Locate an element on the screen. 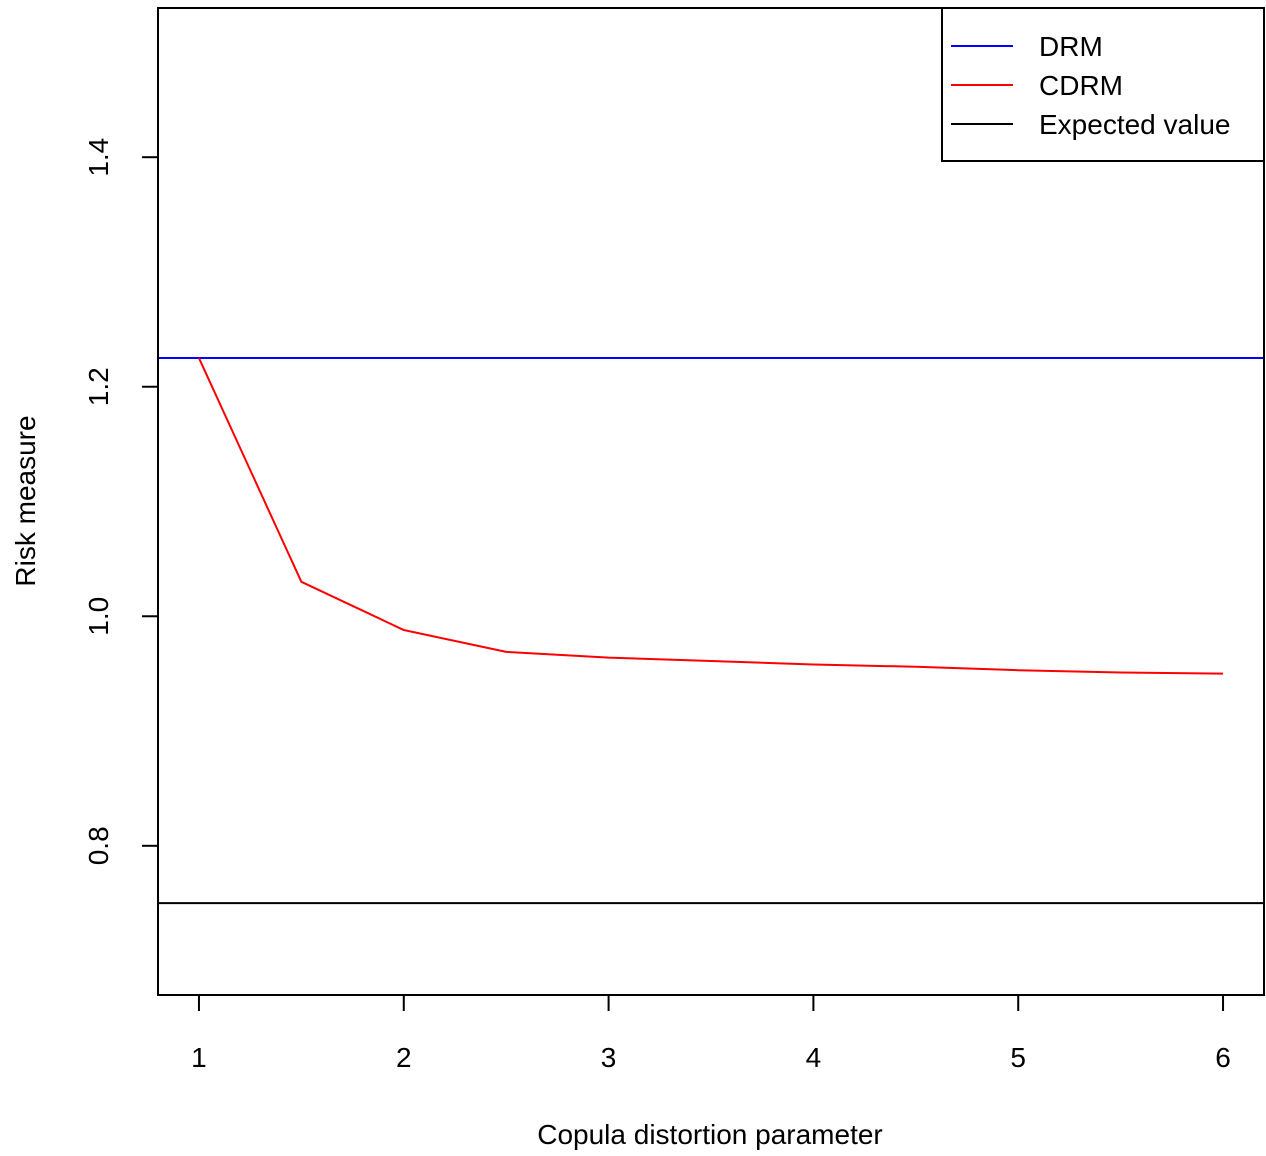 The image size is (1266, 1156). y-tick-label: 0.8 is located at coordinates (98, 845).